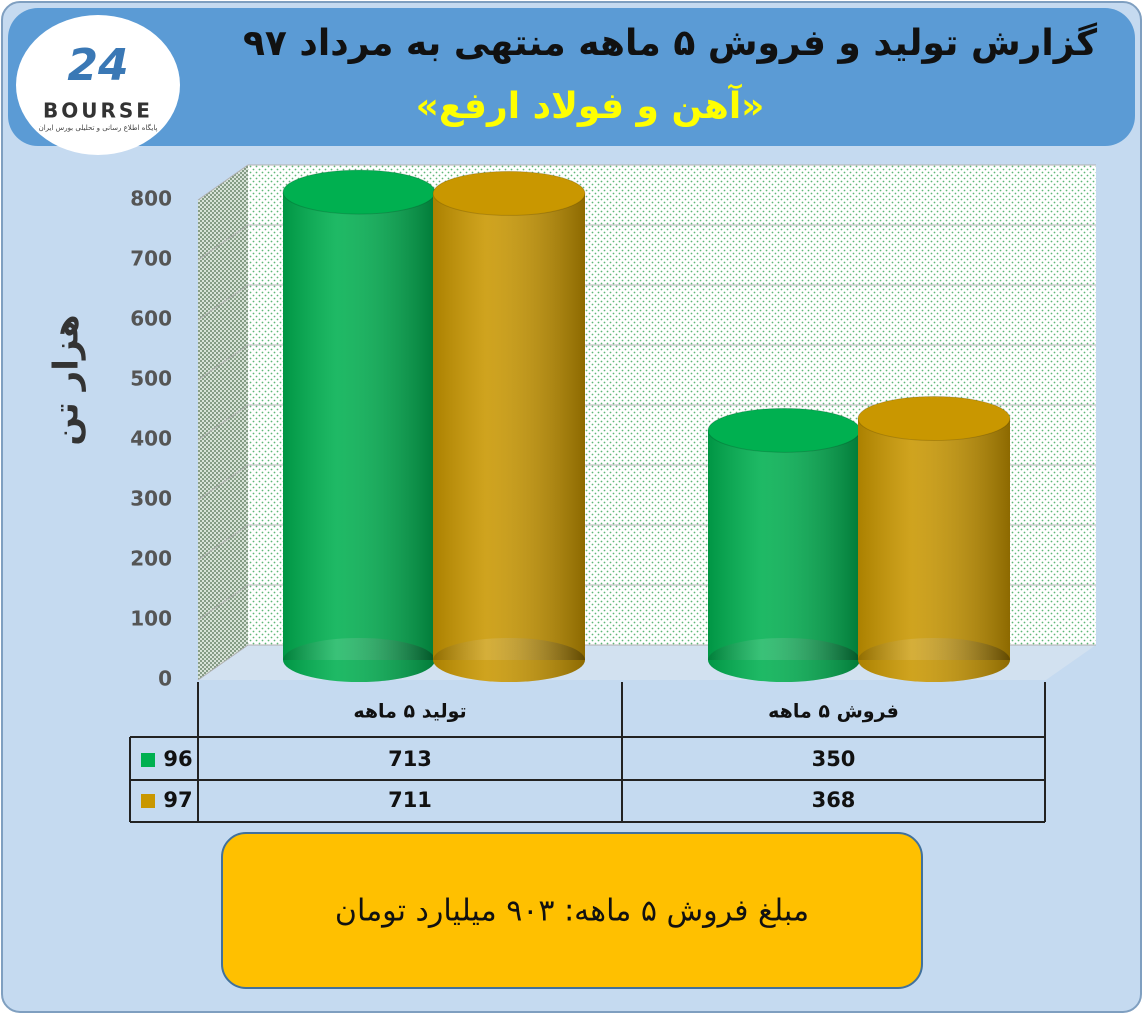 The width and height of the screenshot is (1143, 1018). I want to click on y-axis-label: هزار تن, so click(67, 379).